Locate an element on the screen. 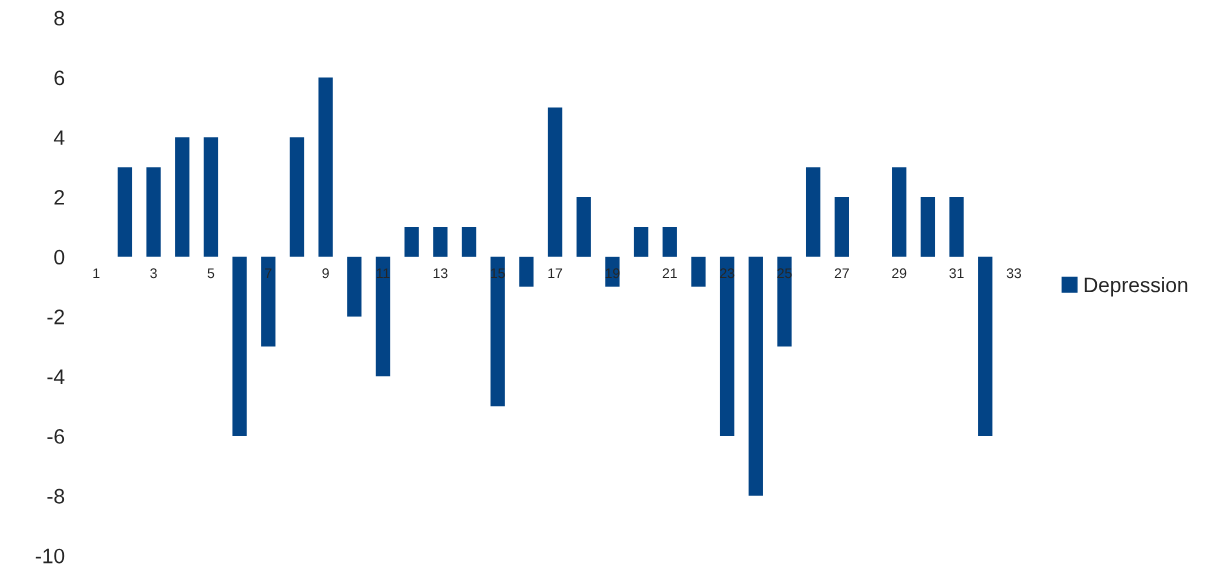 Image resolution: width=1228 pixels, height=574 pixels. x-tick-label: 21 is located at coordinates (669, 273).